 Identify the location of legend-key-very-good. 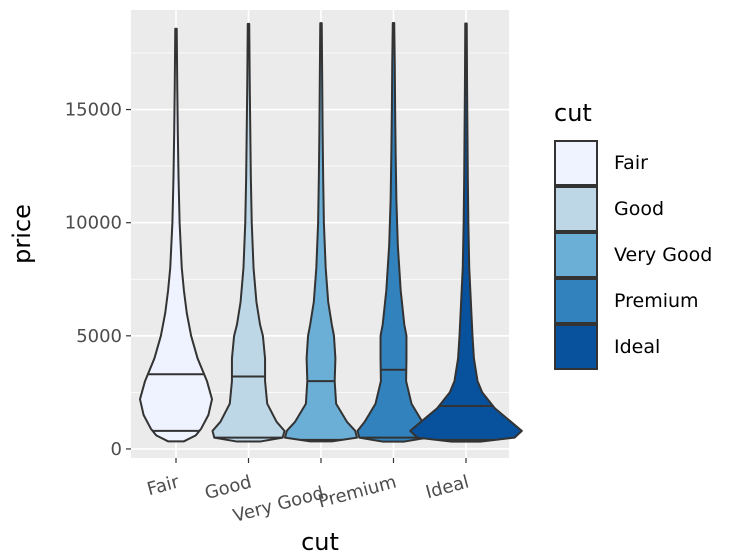
(576, 255).